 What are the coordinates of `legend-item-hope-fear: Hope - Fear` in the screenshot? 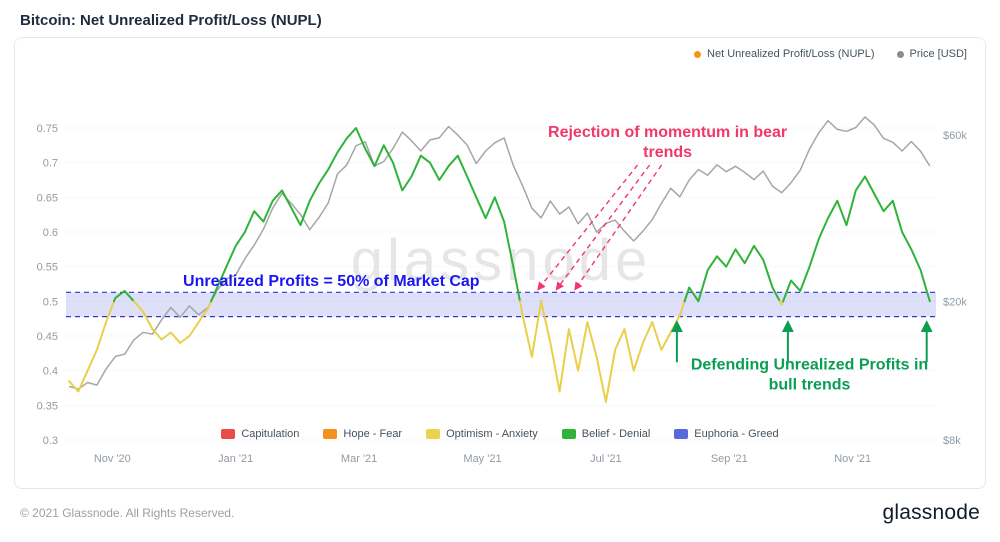 It's located at (362, 434).